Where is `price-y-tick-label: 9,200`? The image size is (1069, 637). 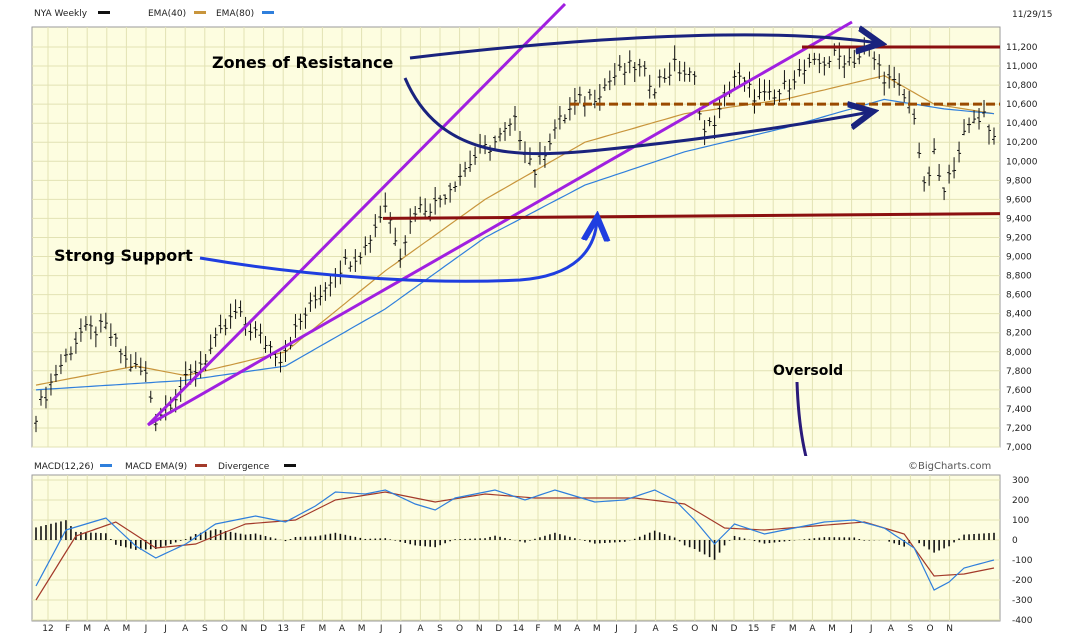
price-y-tick-label: 9,200 is located at coordinates (1019, 238).